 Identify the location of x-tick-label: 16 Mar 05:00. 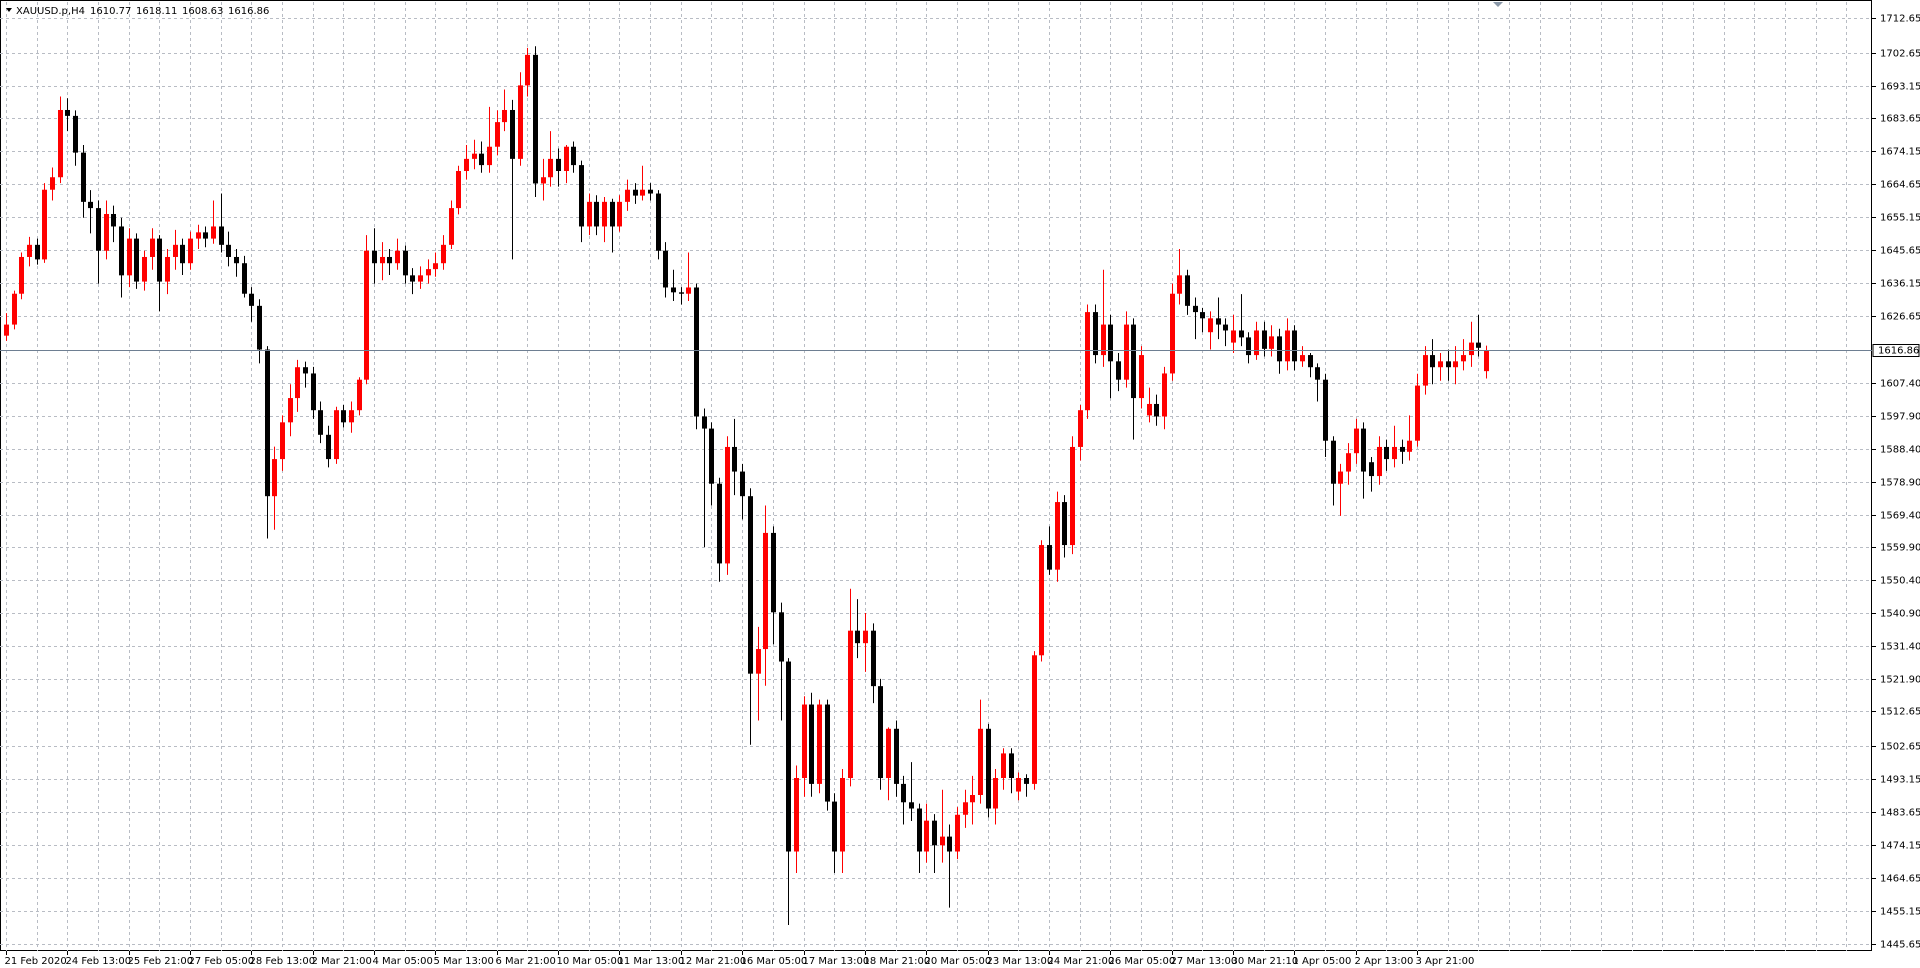
(774, 961).